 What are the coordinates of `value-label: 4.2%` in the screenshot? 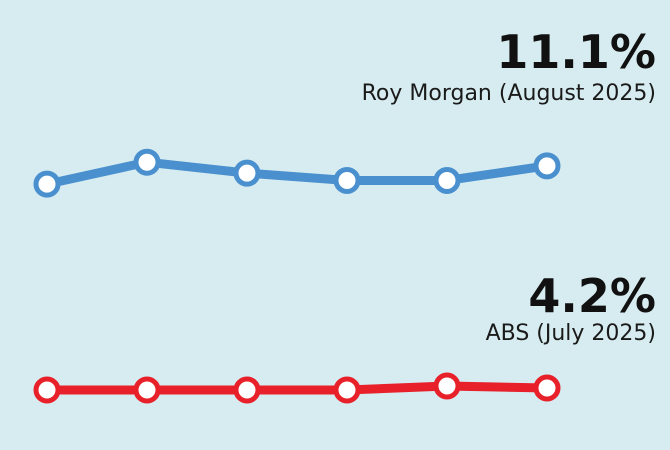 It's located at (592, 296).